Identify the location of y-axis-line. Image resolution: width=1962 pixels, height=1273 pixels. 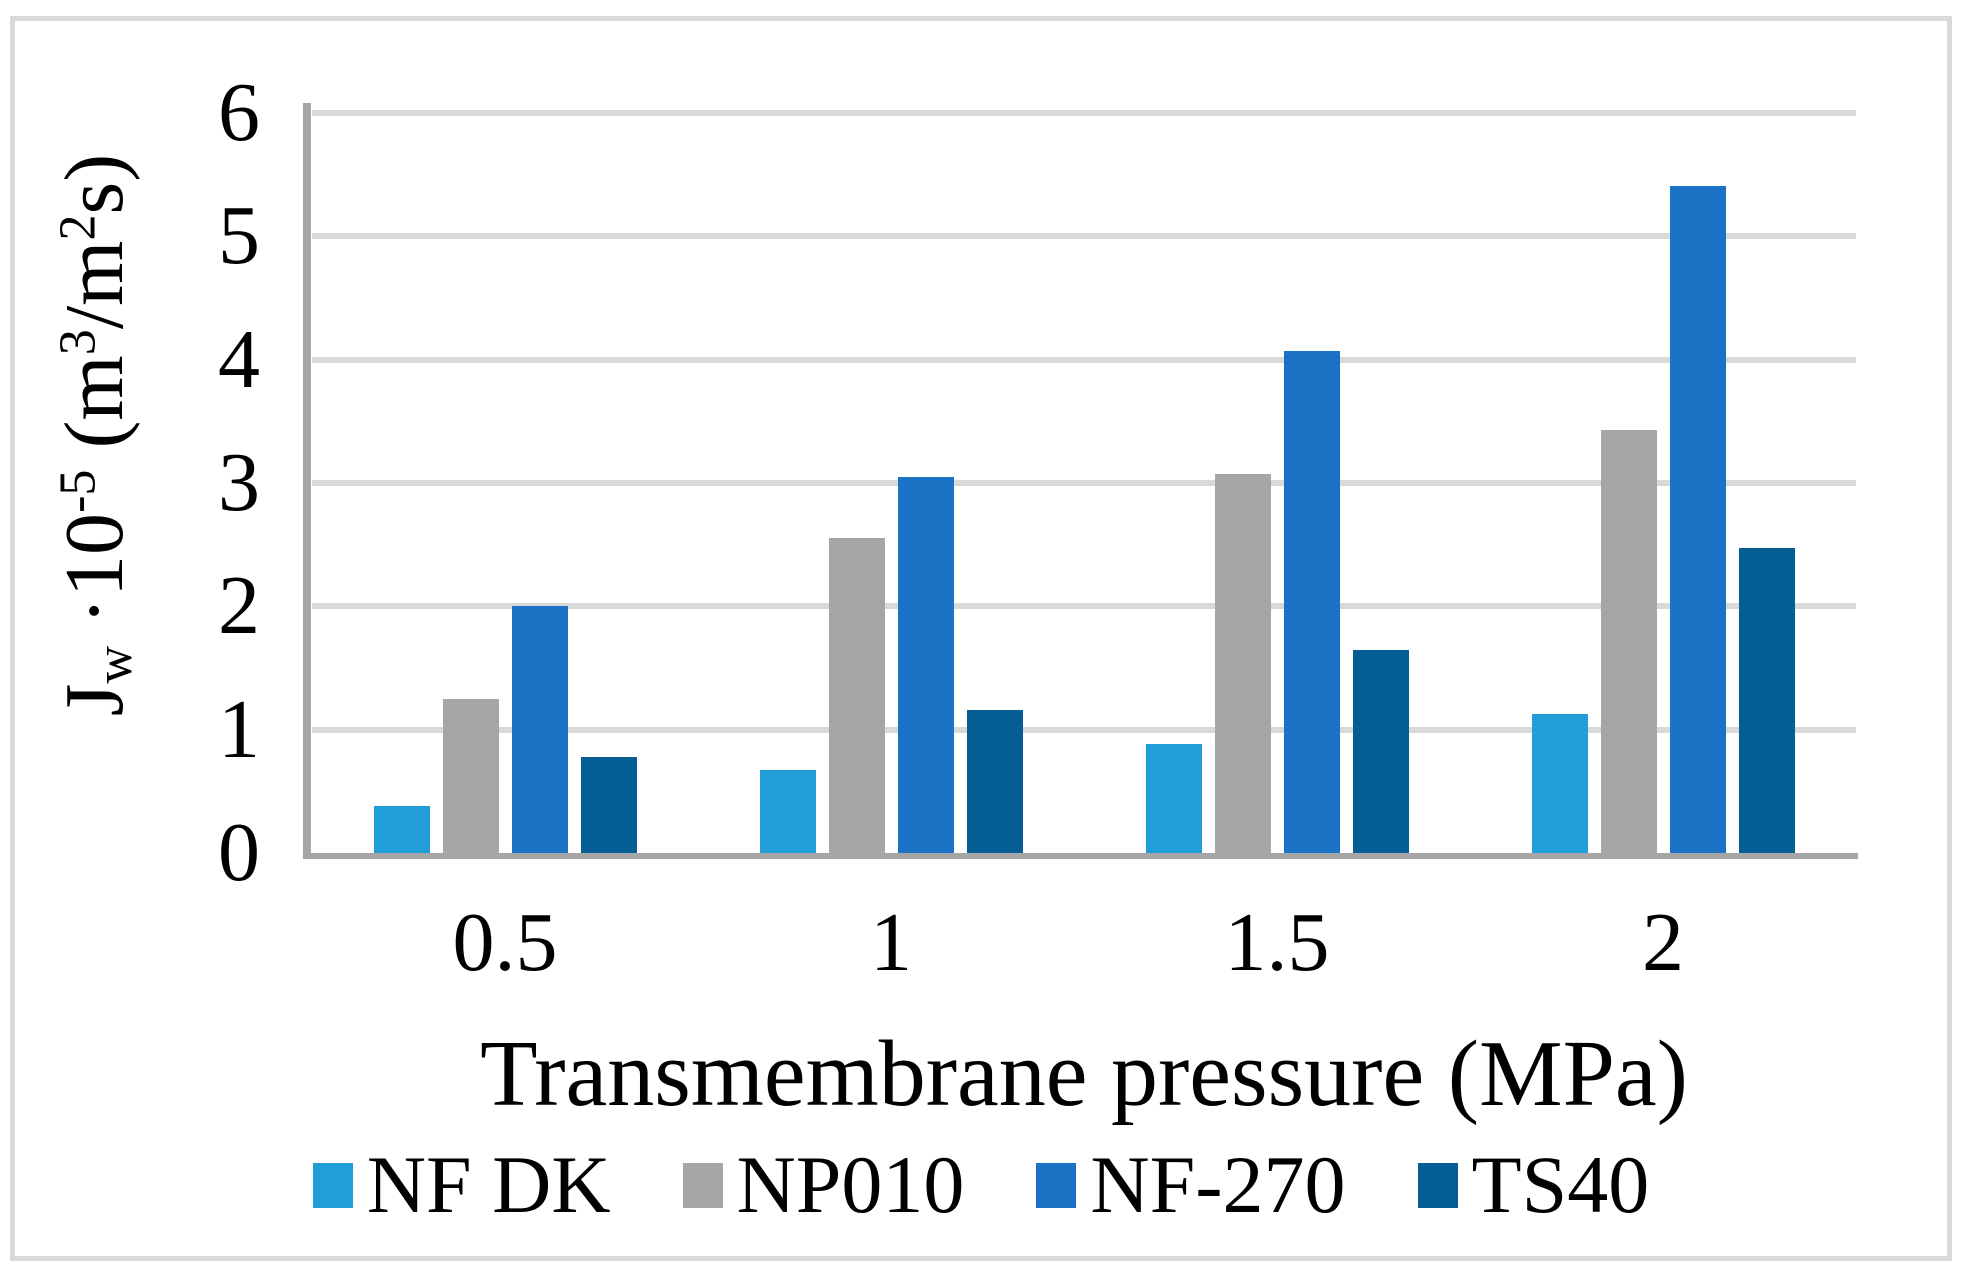
(307, 481).